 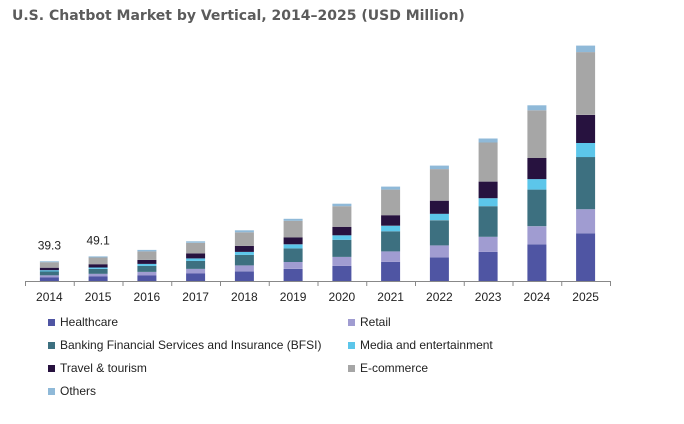 What do you see at coordinates (439, 207) in the screenshot?
I see `bar-segment-travel-tourism-2022` at bounding box center [439, 207].